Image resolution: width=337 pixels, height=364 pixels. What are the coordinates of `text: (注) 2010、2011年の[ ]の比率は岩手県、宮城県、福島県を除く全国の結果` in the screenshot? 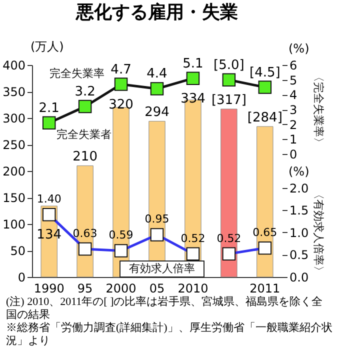 It's located at (165, 309).